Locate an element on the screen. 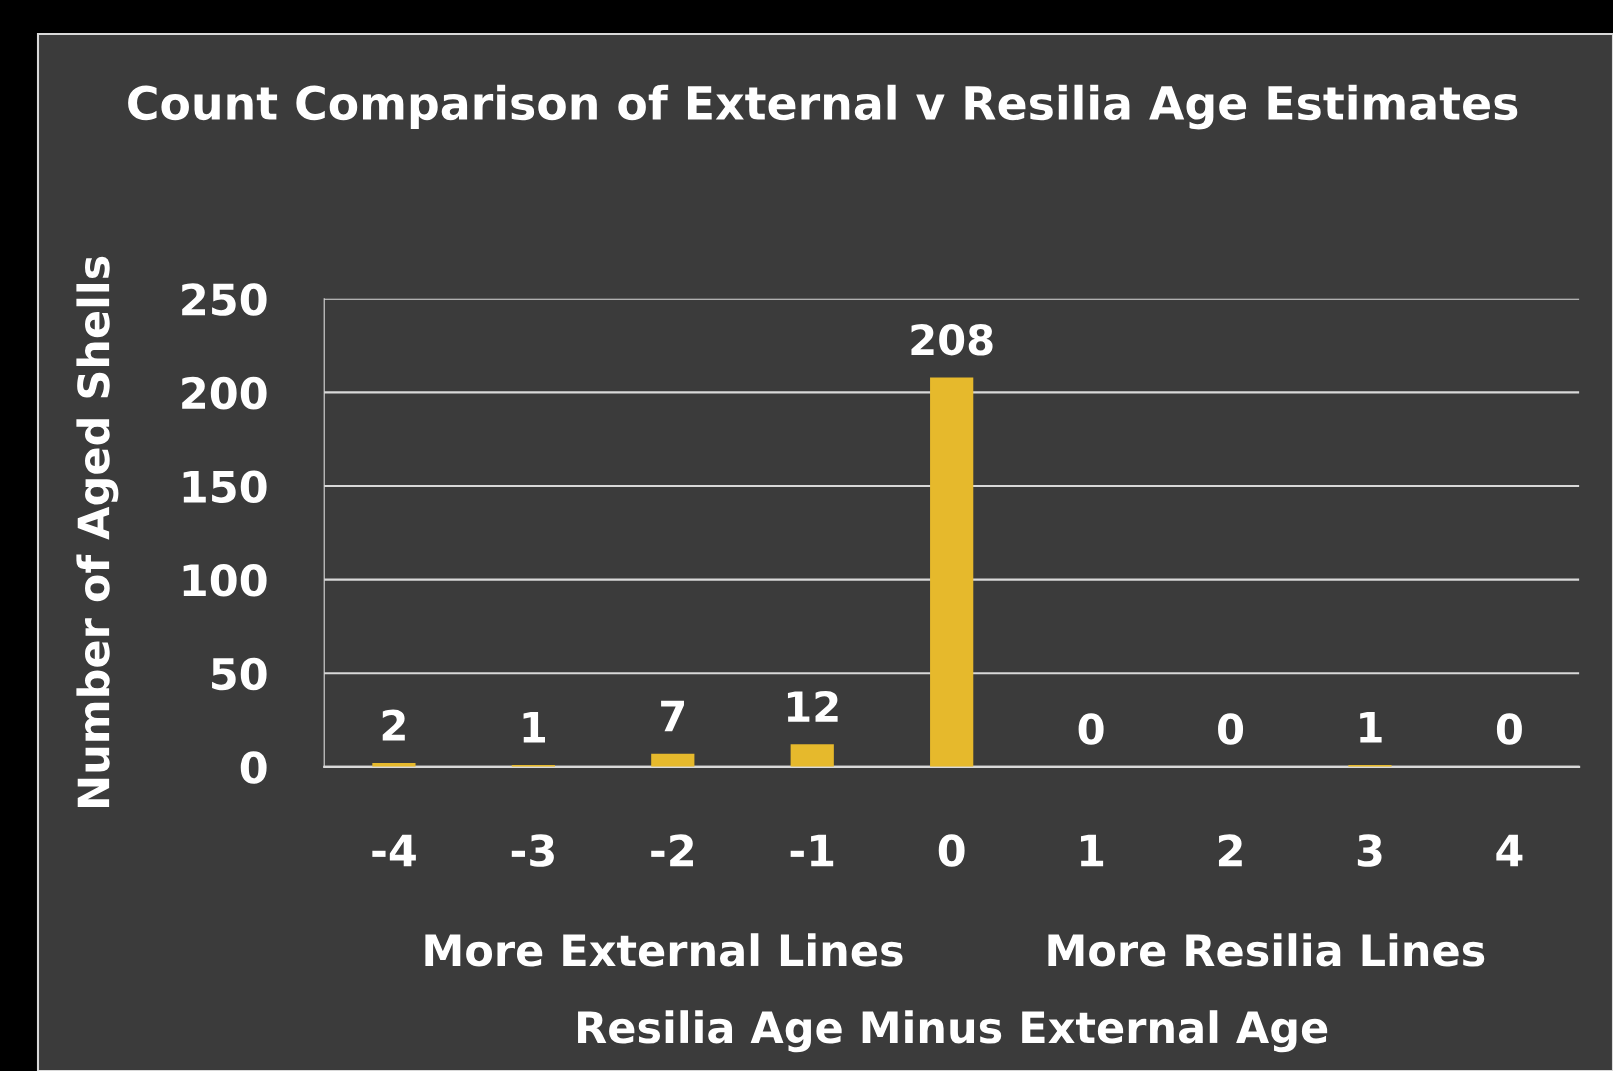  x-axis-title: Resilia Age Minus External Age is located at coordinates (953, 1031).